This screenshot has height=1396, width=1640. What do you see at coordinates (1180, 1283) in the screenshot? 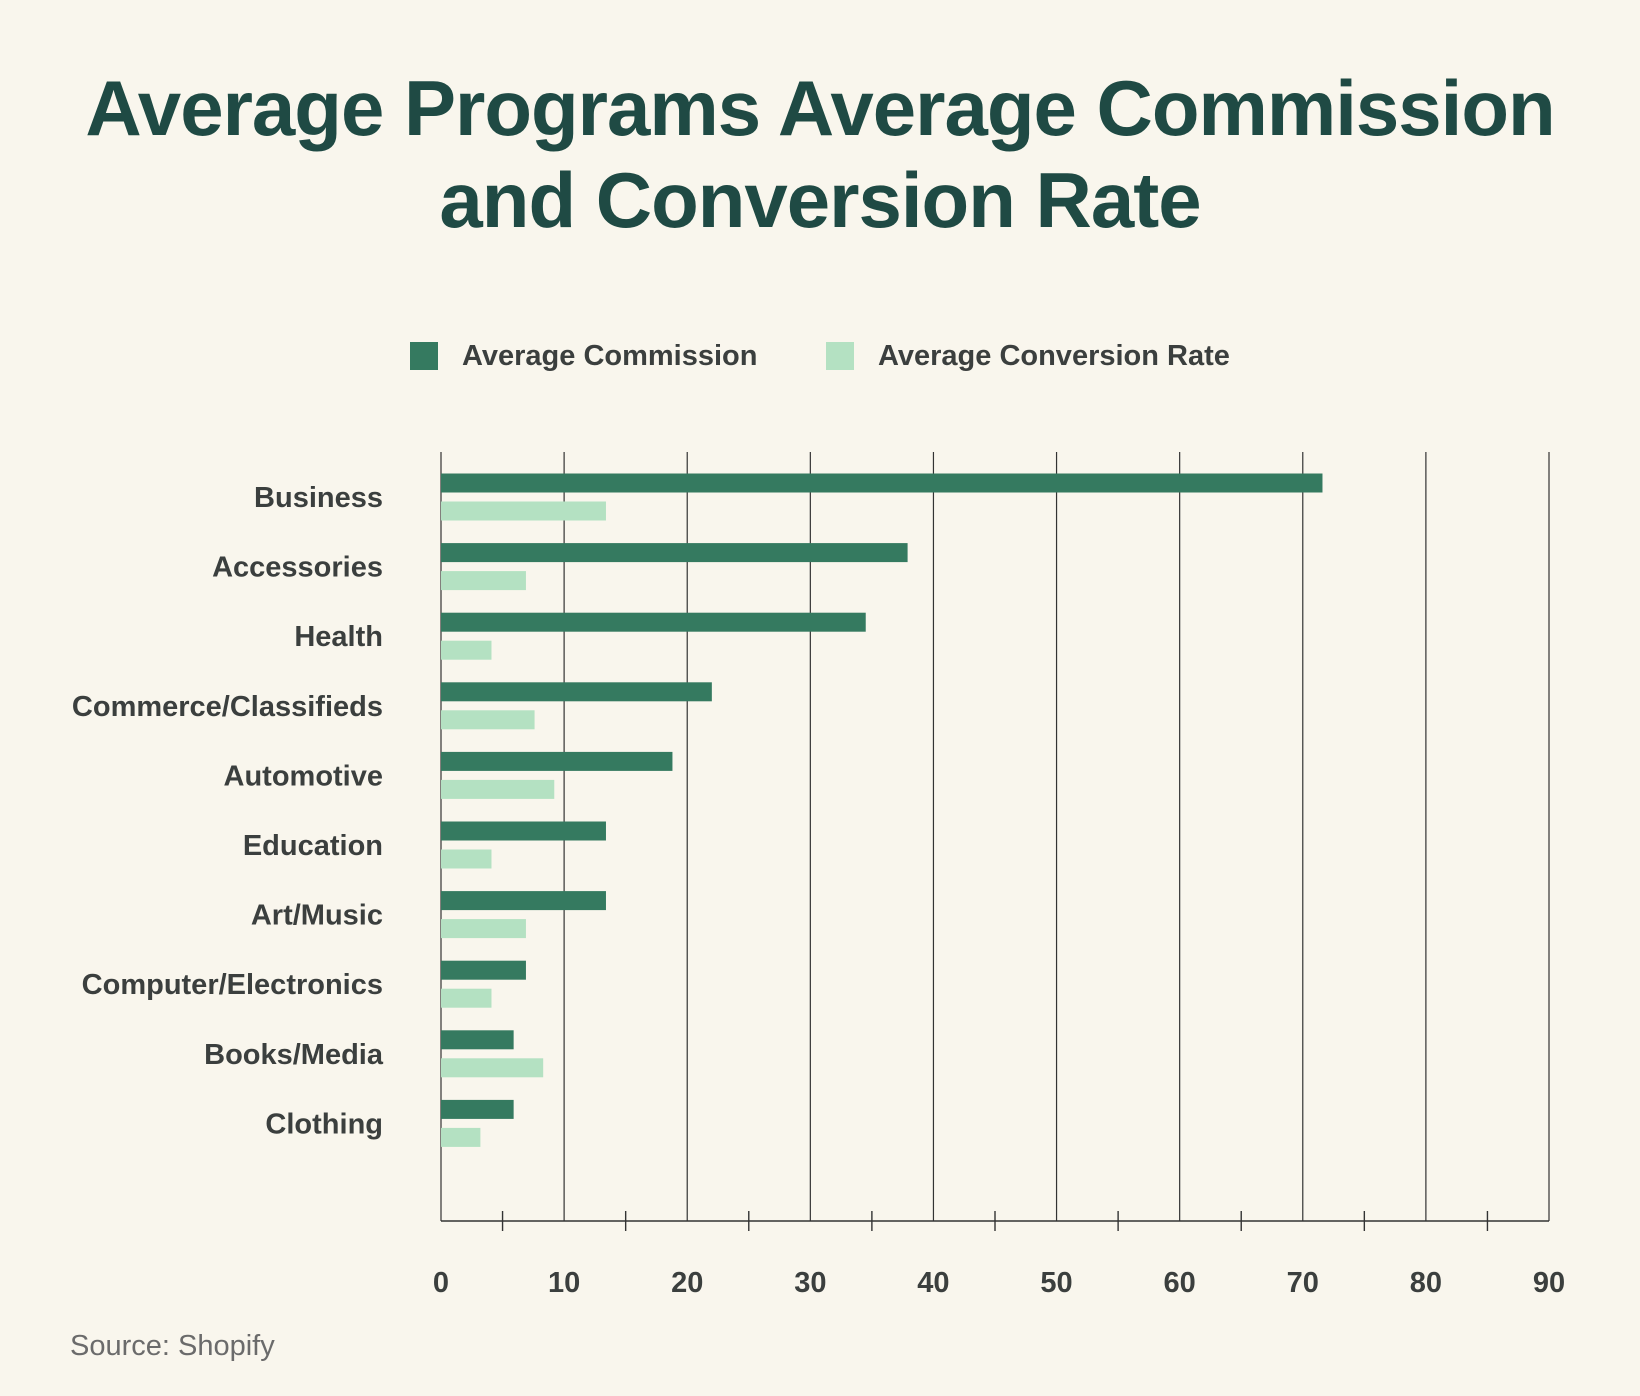
I see `x-tick-label: 60` at bounding box center [1180, 1283].